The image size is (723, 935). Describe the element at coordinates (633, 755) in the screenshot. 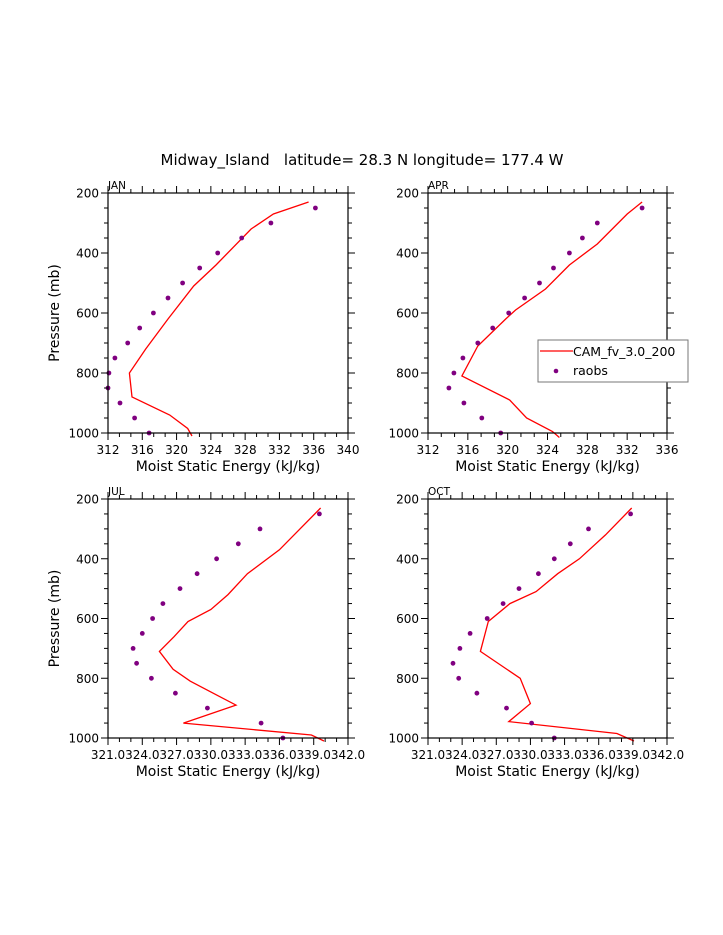

I see `x-tick-label: 339.0` at that location.